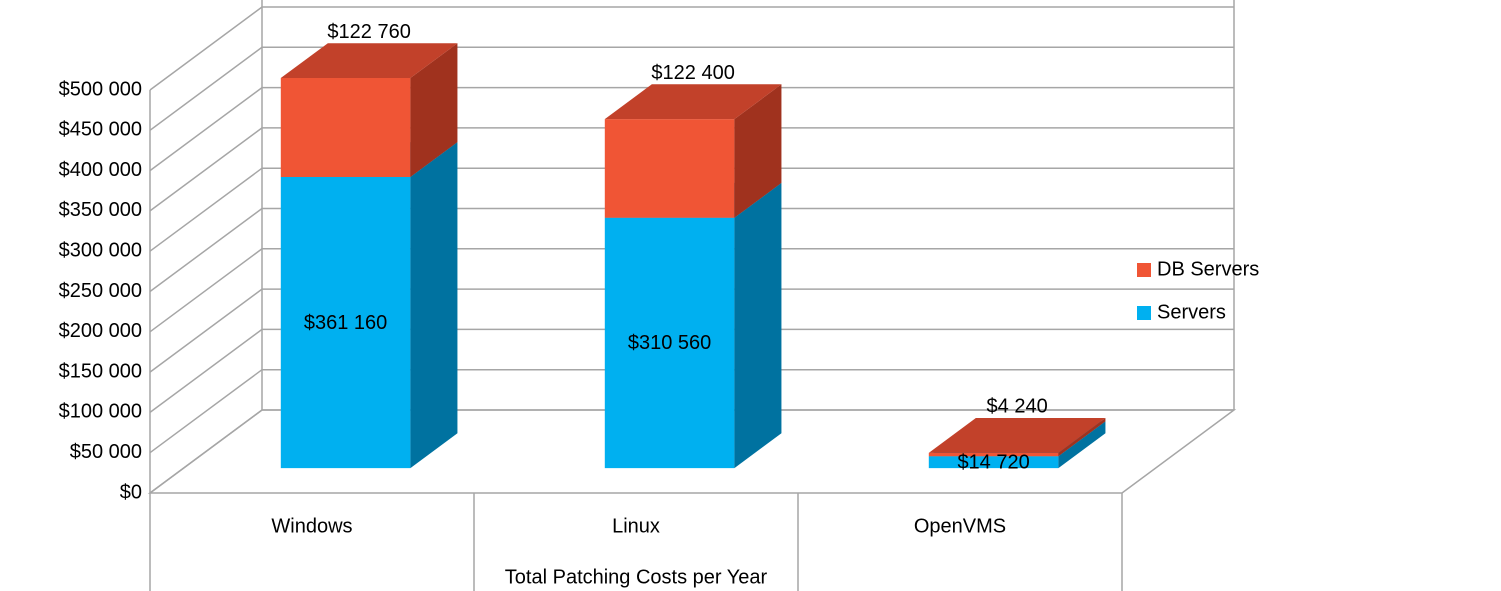 This screenshot has height=591, width=1501. Describe the element at coordinates (636, 526) in the screenshot. I see `x-tick-label: Linux` at that location.